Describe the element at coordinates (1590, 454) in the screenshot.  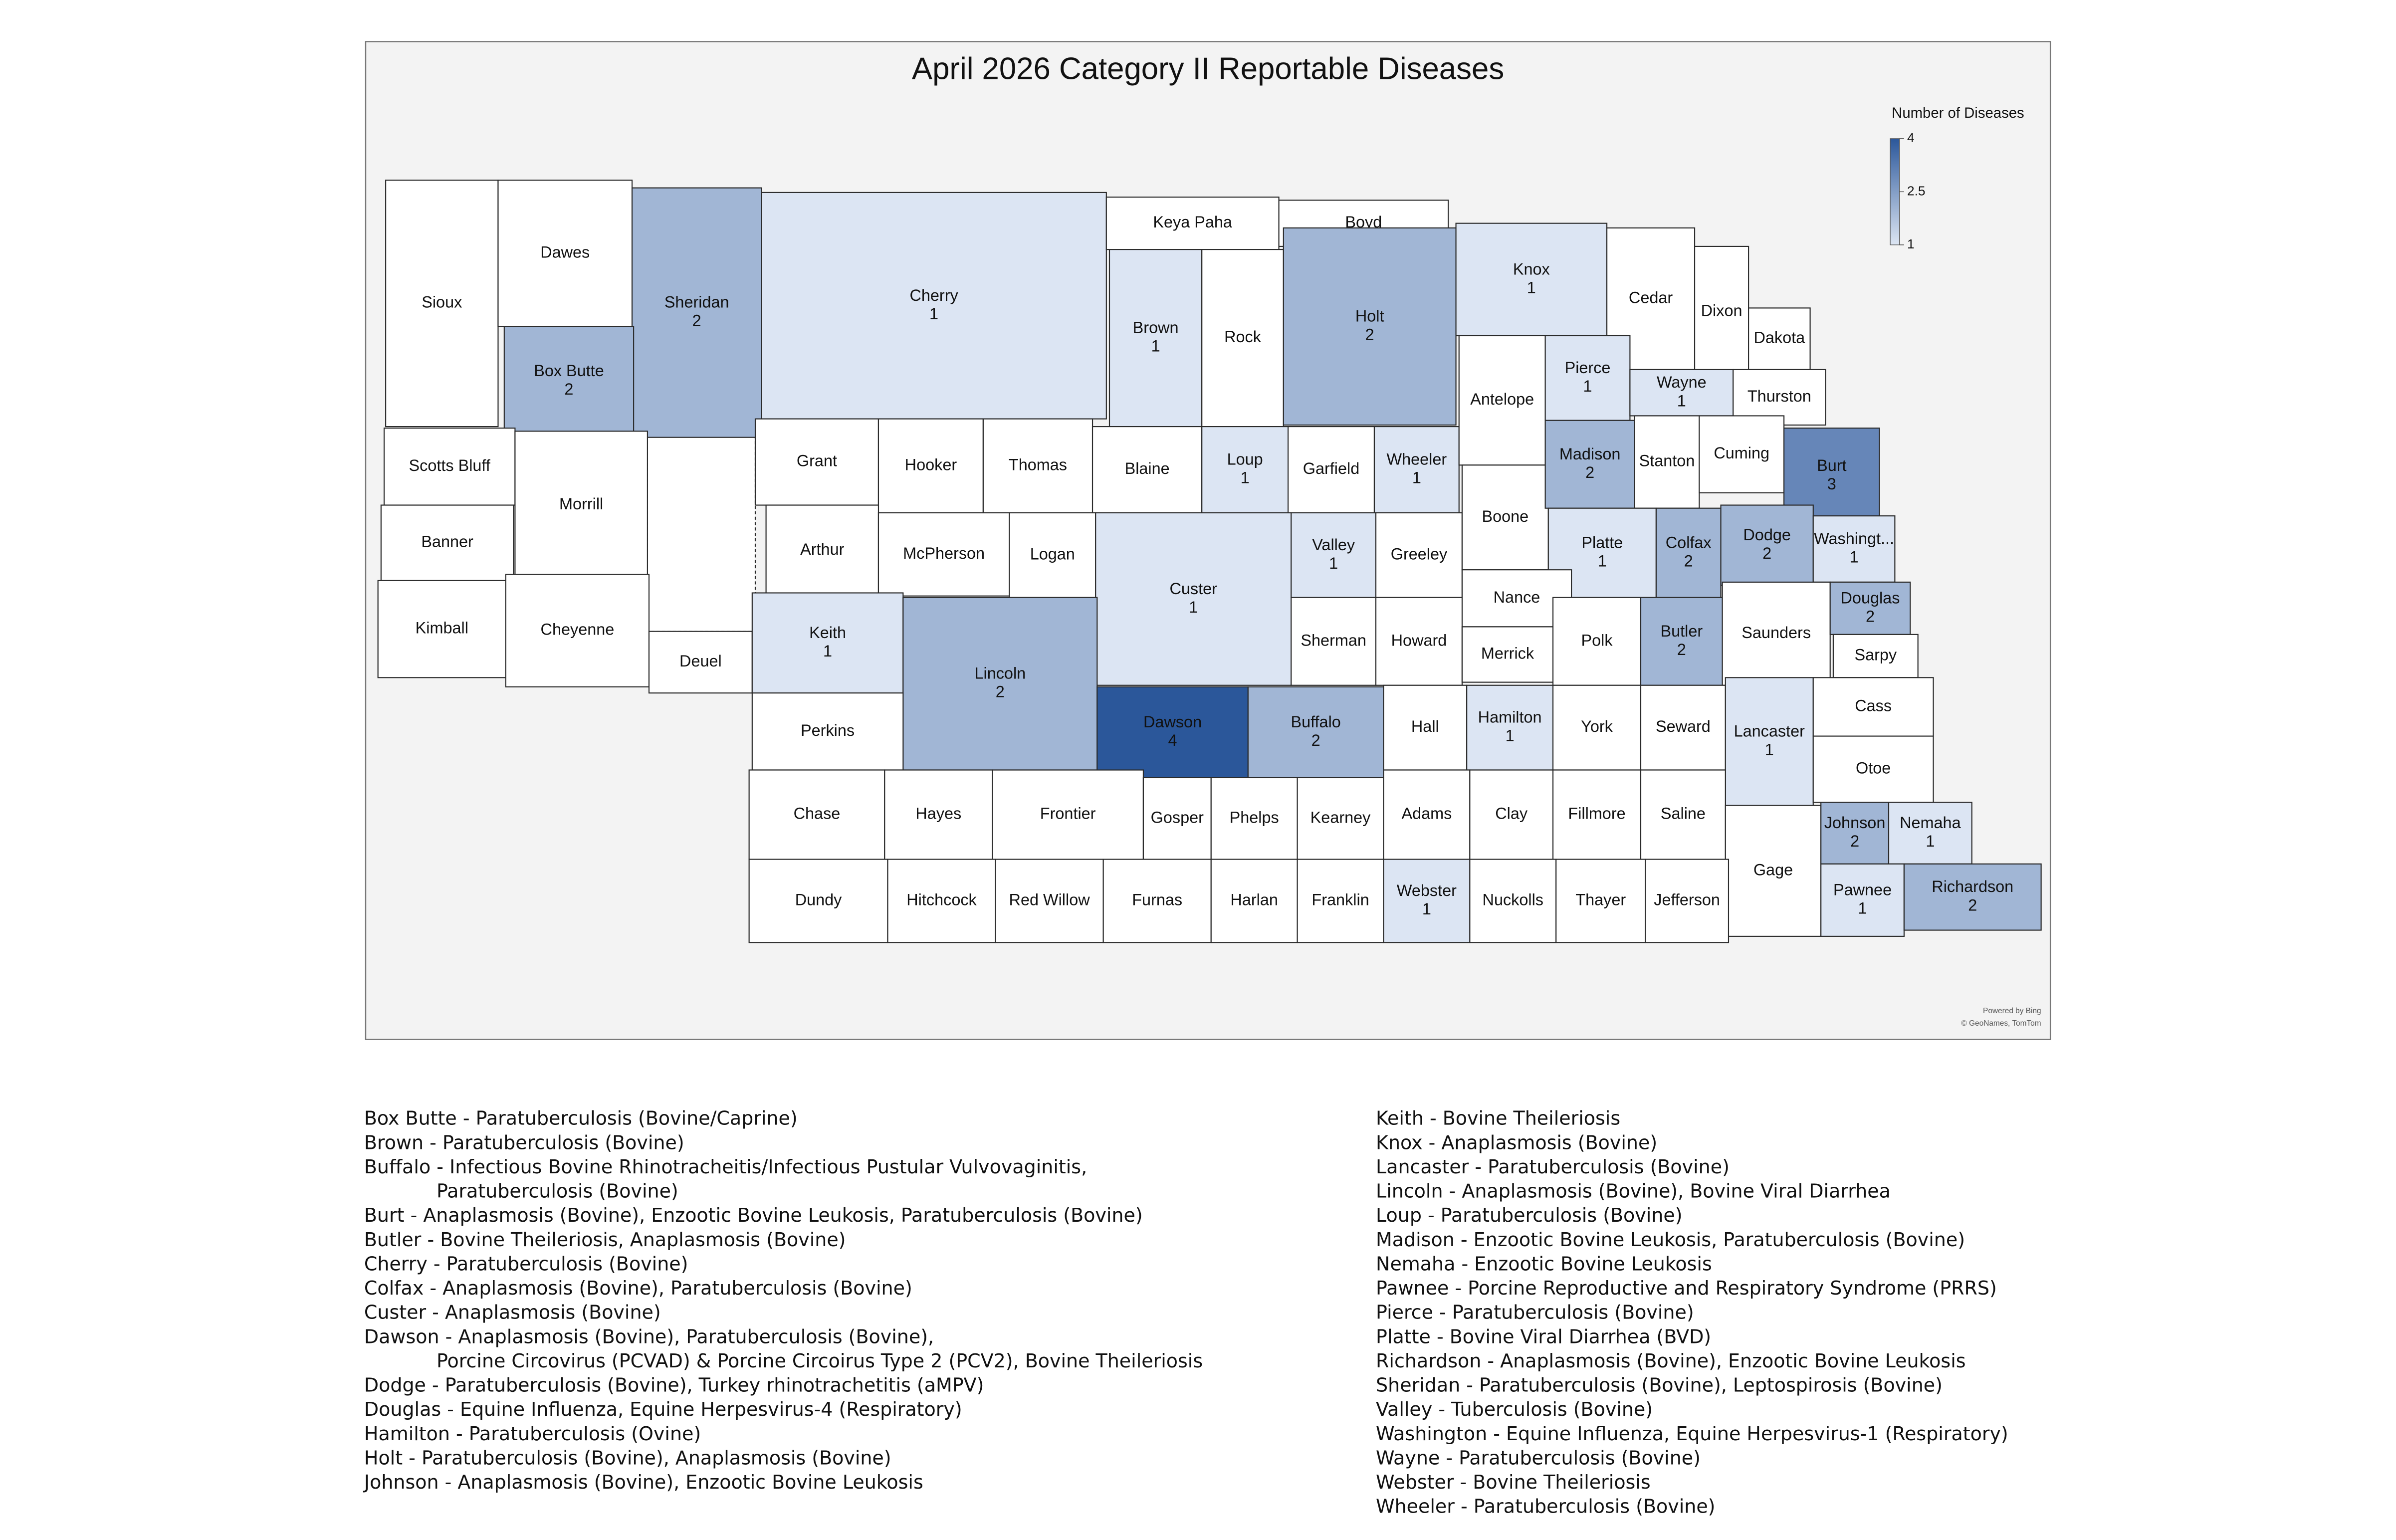
I see `county-name: Madison` at that location.